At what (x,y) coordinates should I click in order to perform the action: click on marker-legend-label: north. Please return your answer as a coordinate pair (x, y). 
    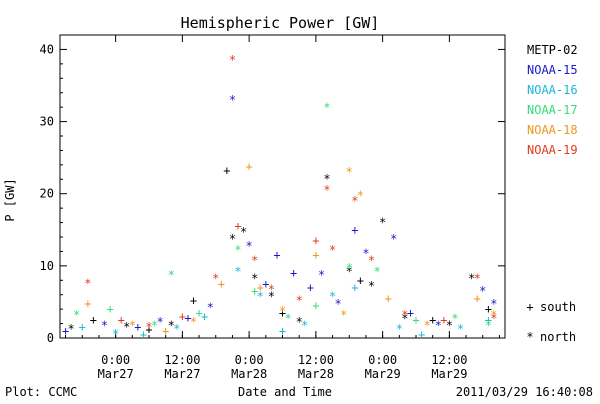
    Looking at the image, I should click on (558, 337).